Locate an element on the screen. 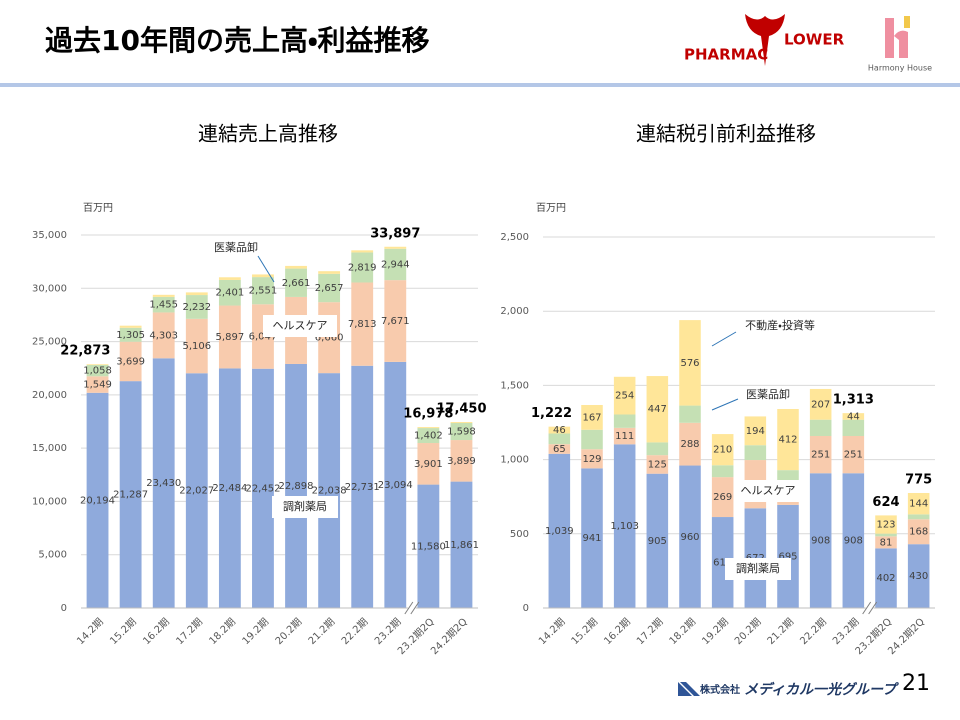  value-label: 22,484 is located at coordinates (229, 488).